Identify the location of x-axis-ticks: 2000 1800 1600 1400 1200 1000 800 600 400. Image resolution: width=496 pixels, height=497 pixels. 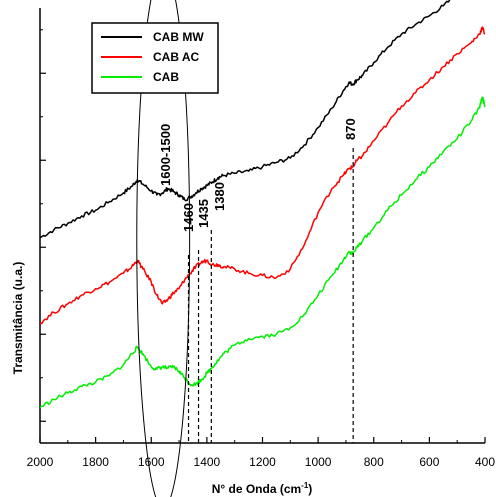
(261, 453).